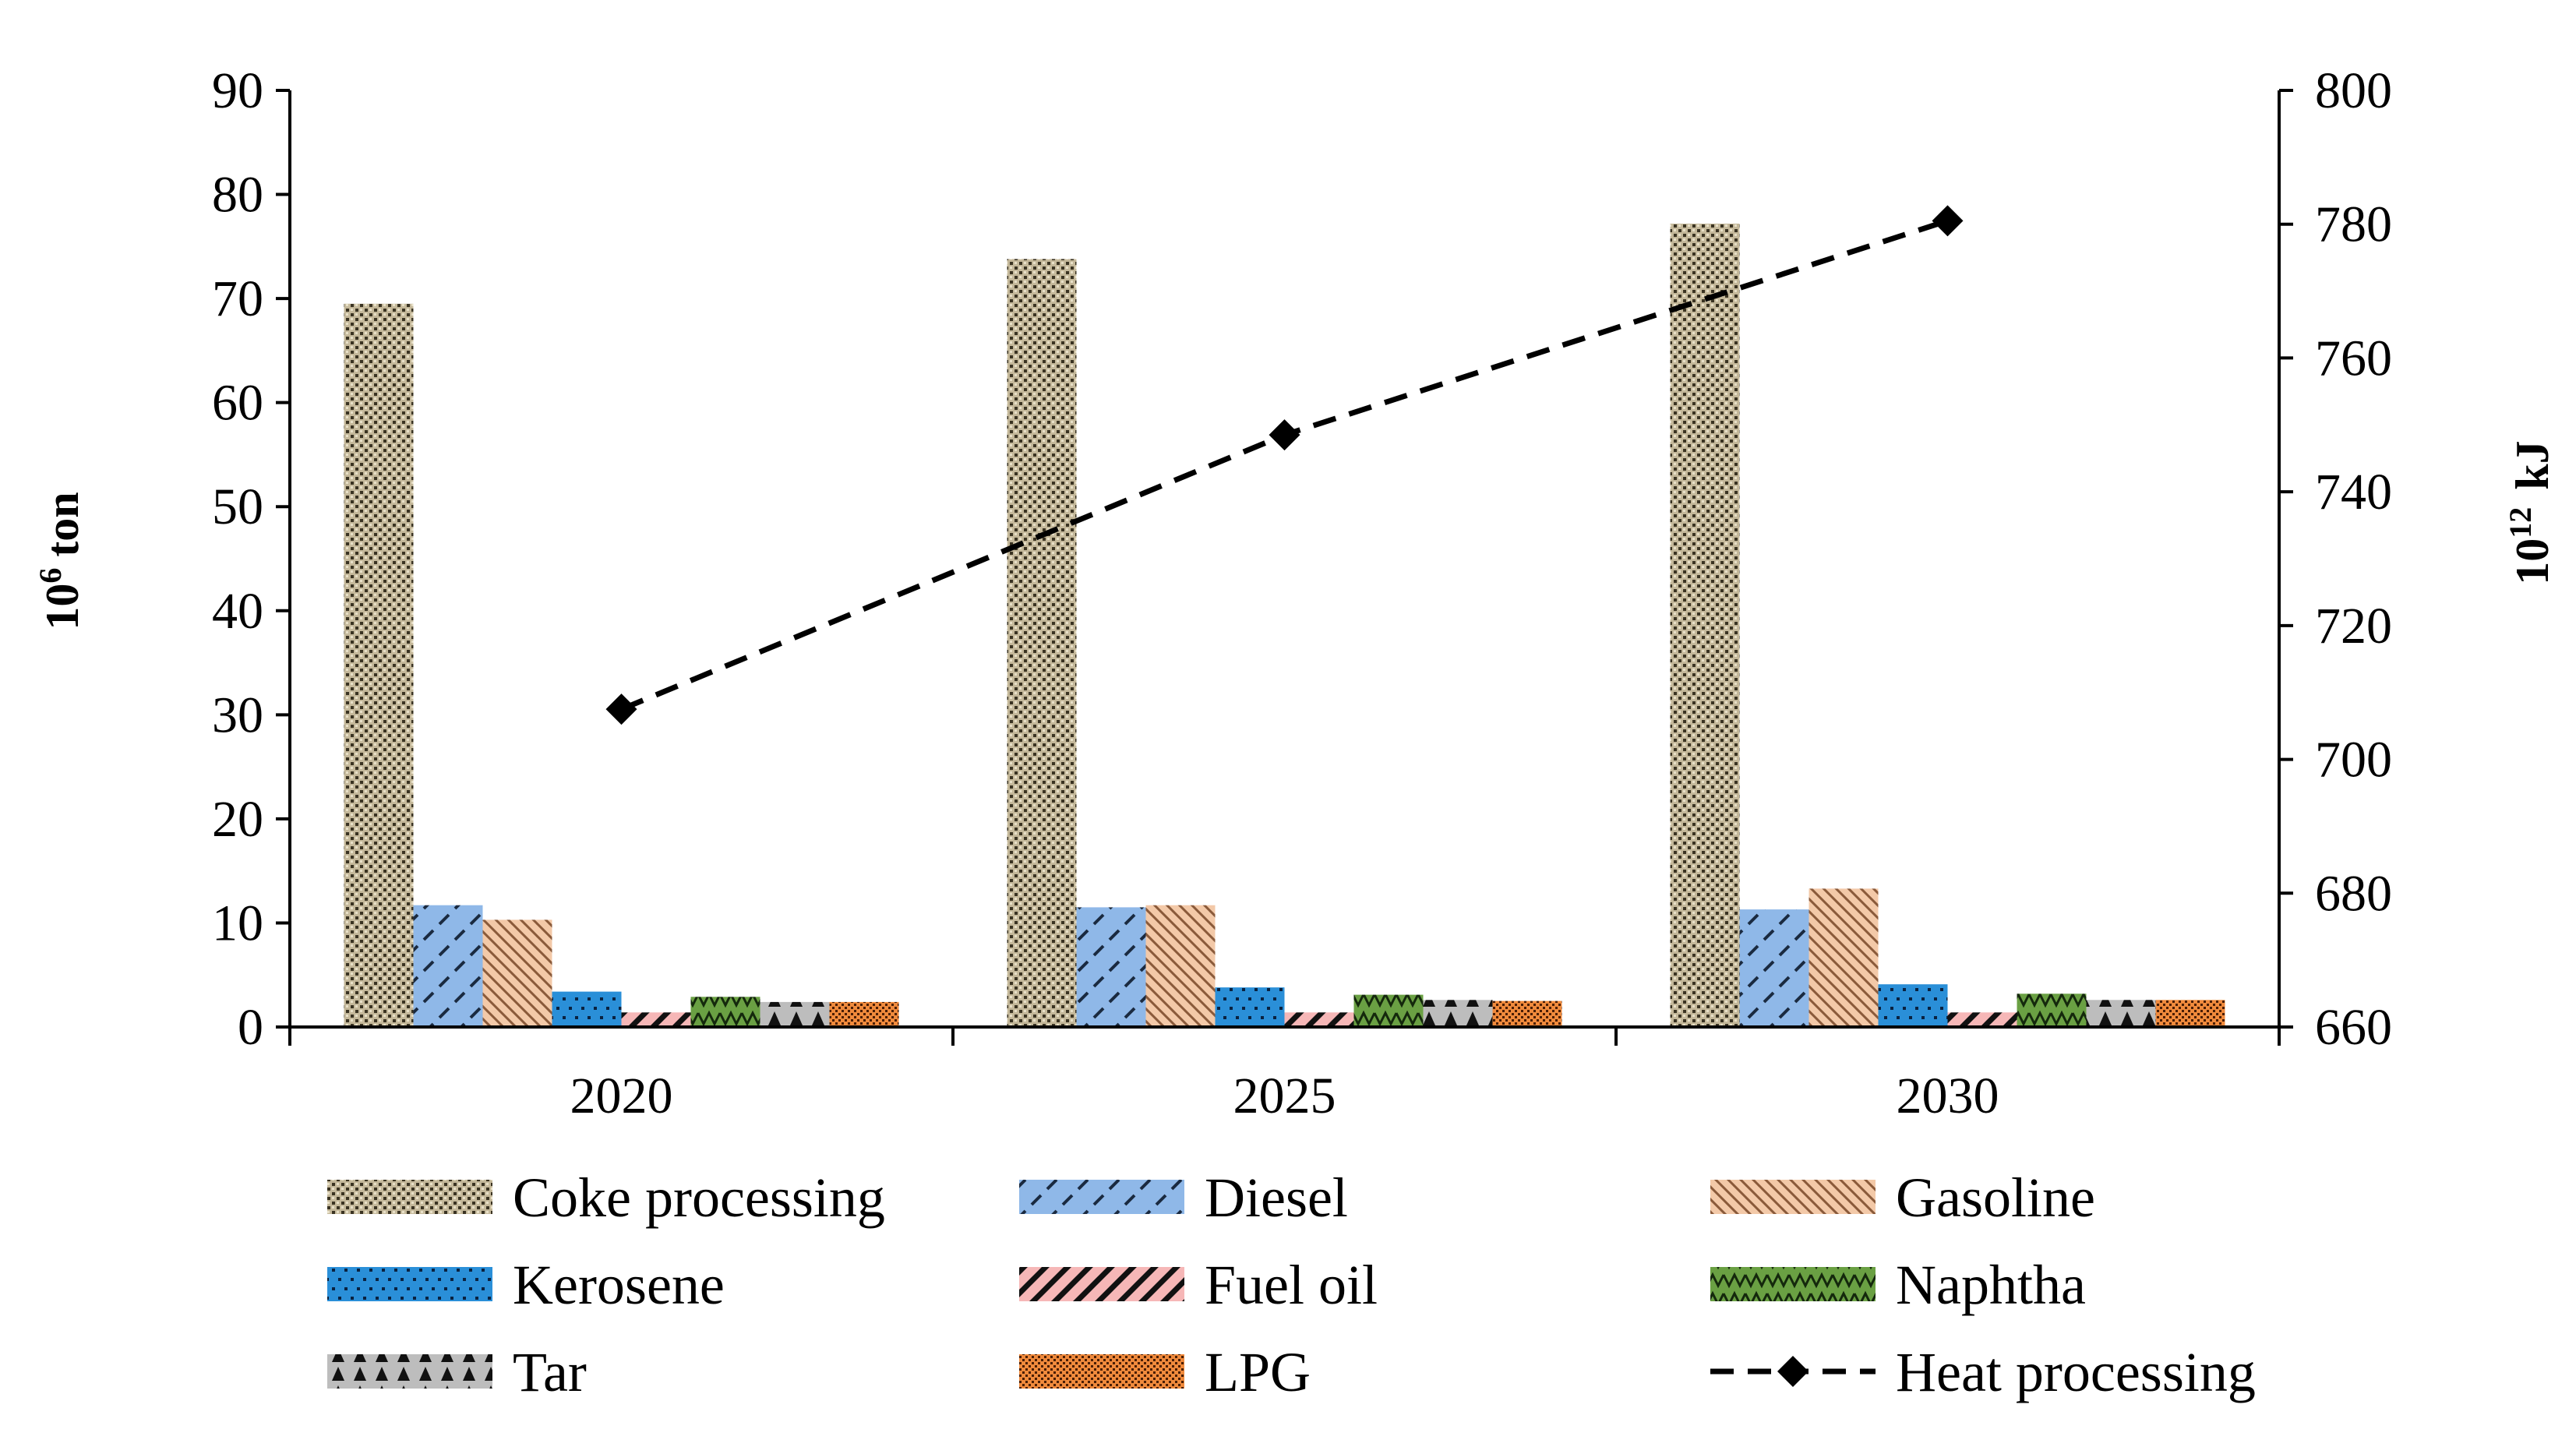  I want to click on bar-lpg-2025, so click(1527, 1014).